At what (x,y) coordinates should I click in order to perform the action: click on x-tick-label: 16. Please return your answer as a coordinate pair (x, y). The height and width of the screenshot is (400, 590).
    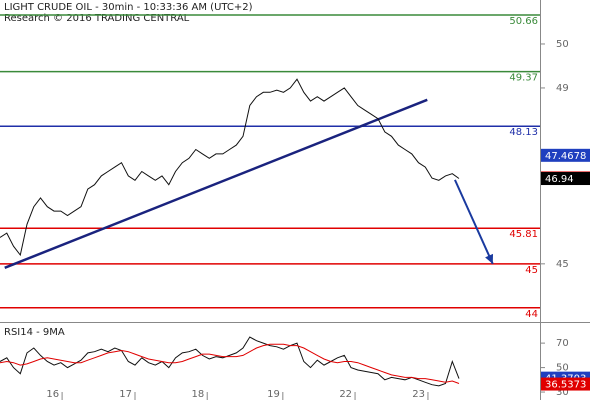
    Looking at the image, I should click on (52, 394).